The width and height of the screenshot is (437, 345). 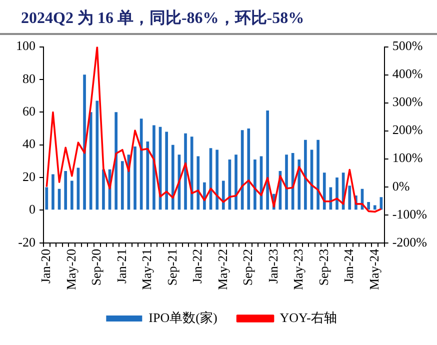 I want to click on x-tick-label: May-22, so click(x=222, y=269).